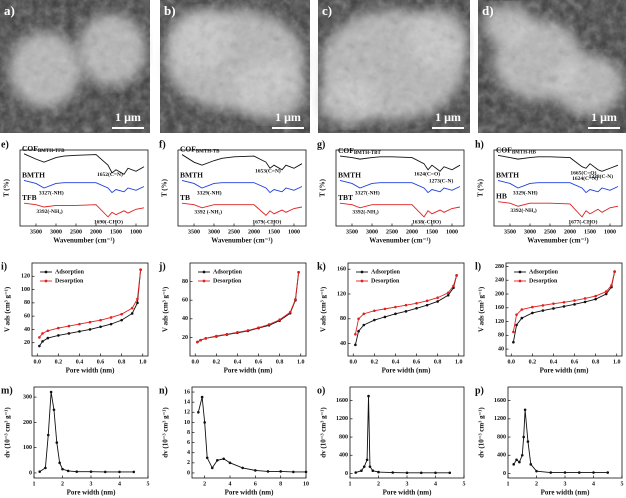 The width and height of the screenshot is (626, 498). Describe the element at coordinates (196, 362) in the screenshot. I see `x-tick-label: 0.0` at that location.